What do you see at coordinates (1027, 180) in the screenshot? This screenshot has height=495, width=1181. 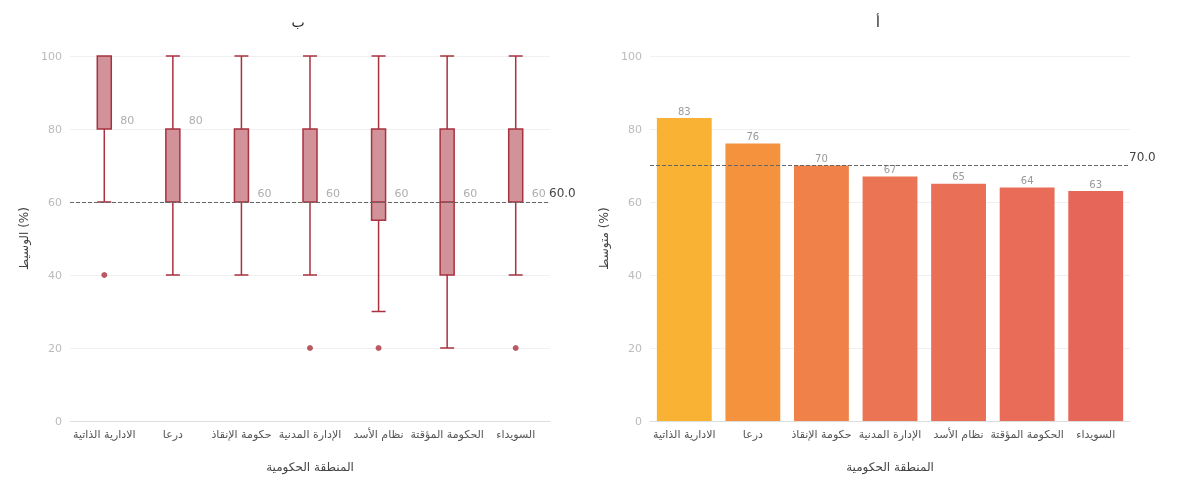 I see `data-label: 64` at bounding box center [1027, 180].